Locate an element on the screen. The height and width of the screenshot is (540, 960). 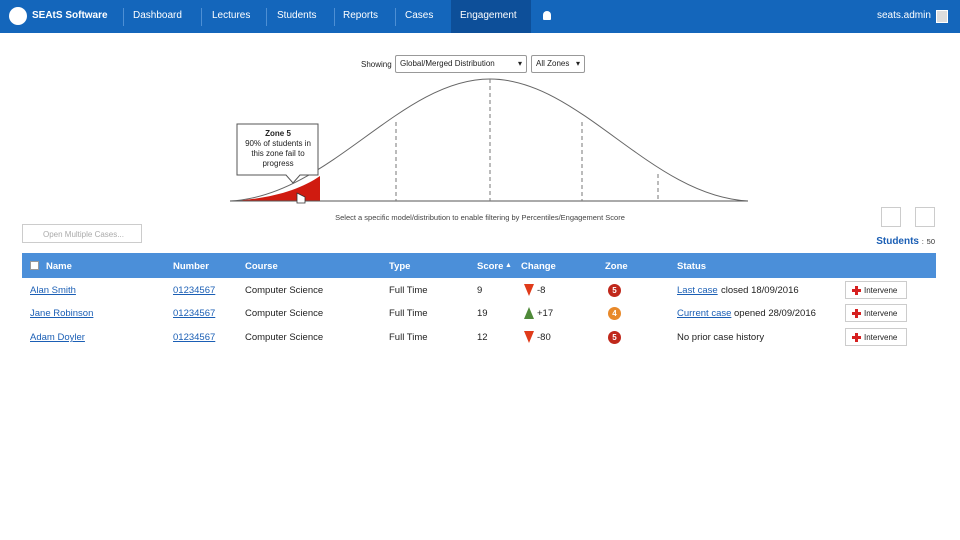
column-header: Number is located at coordinates (191, 266).